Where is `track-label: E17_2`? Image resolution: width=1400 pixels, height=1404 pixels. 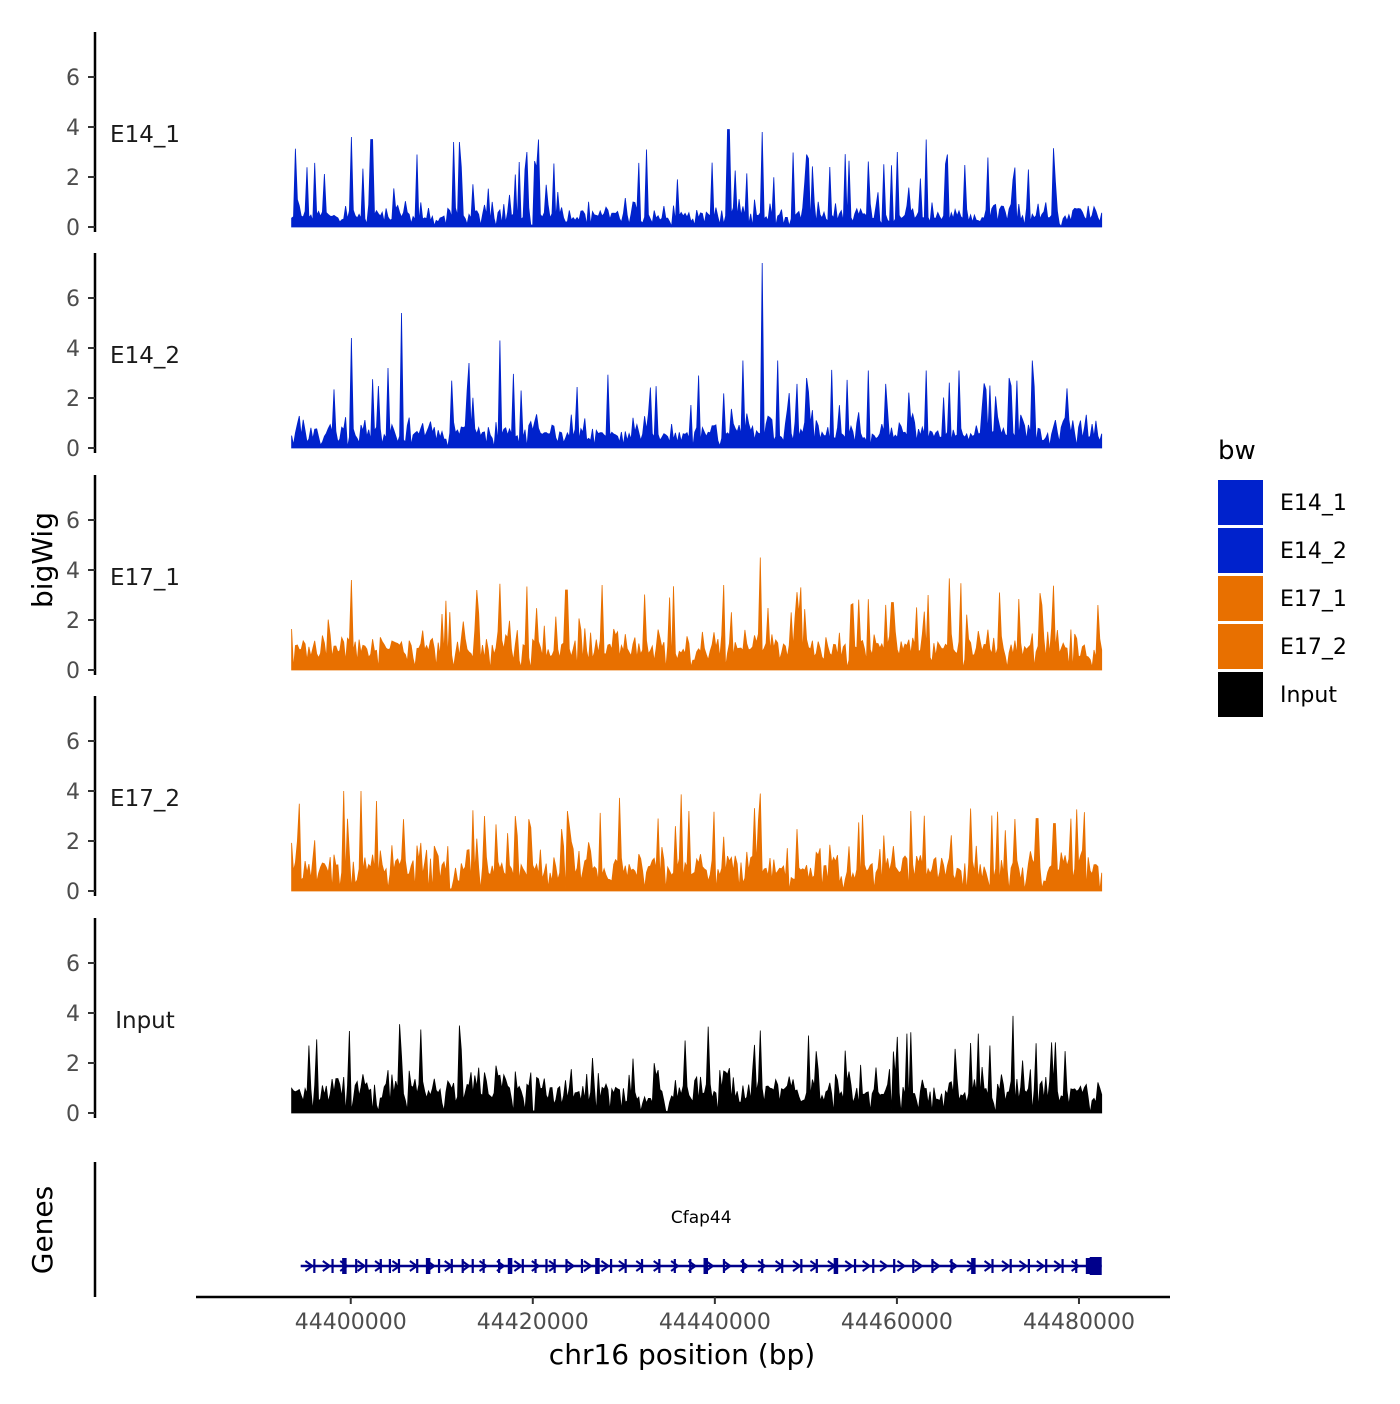
track-label: E17_2 is located at coordinates (145, 799).